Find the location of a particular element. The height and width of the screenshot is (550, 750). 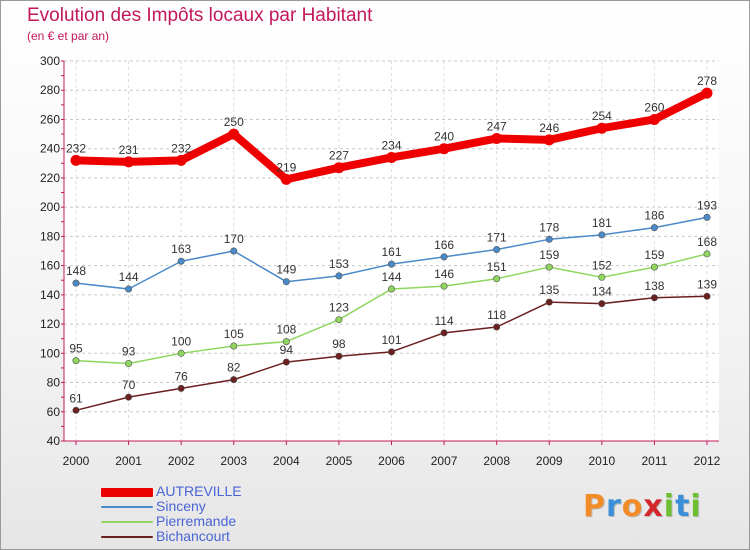

y-tick-label: 160 is located at coordinates (50, 266).